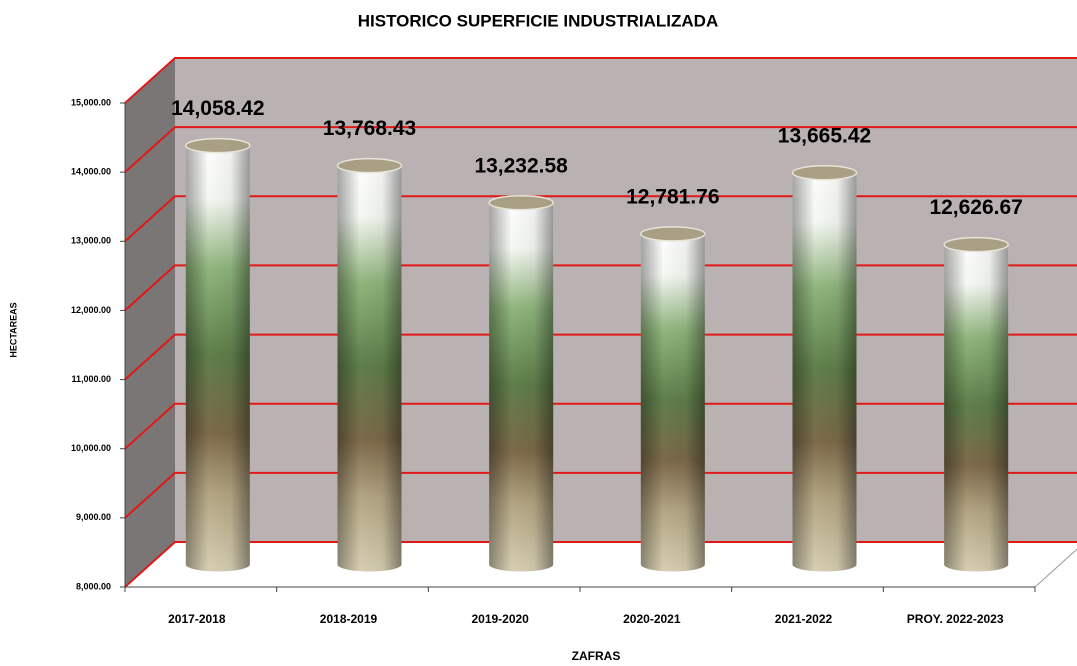 The height and width of the screenshot is (666, 1077). What do you see at coordinates (652, 619) in the screenshot?
I see `x-tick-label: 2020-2021` at bounding box center [652, 619].